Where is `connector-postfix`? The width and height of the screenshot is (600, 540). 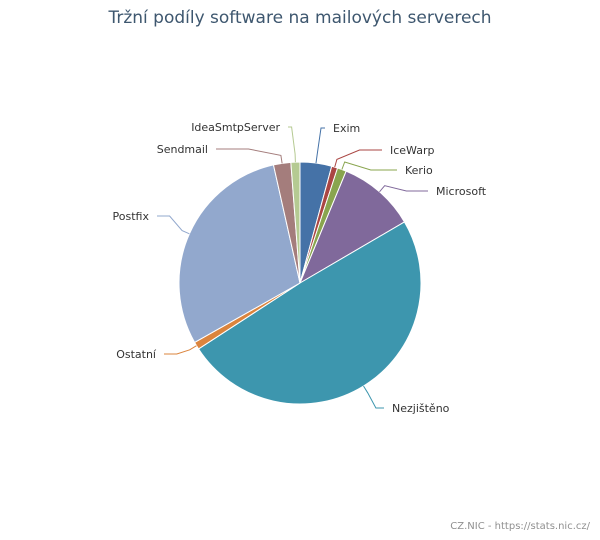 connector-postfix is located at coordinates (173, 225).